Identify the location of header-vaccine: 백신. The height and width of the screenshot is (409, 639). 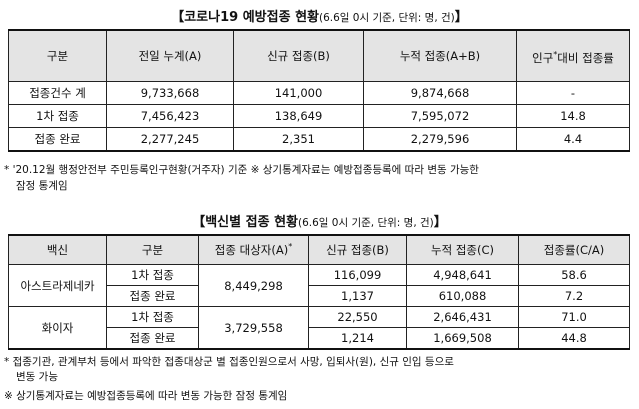
(57, 249).